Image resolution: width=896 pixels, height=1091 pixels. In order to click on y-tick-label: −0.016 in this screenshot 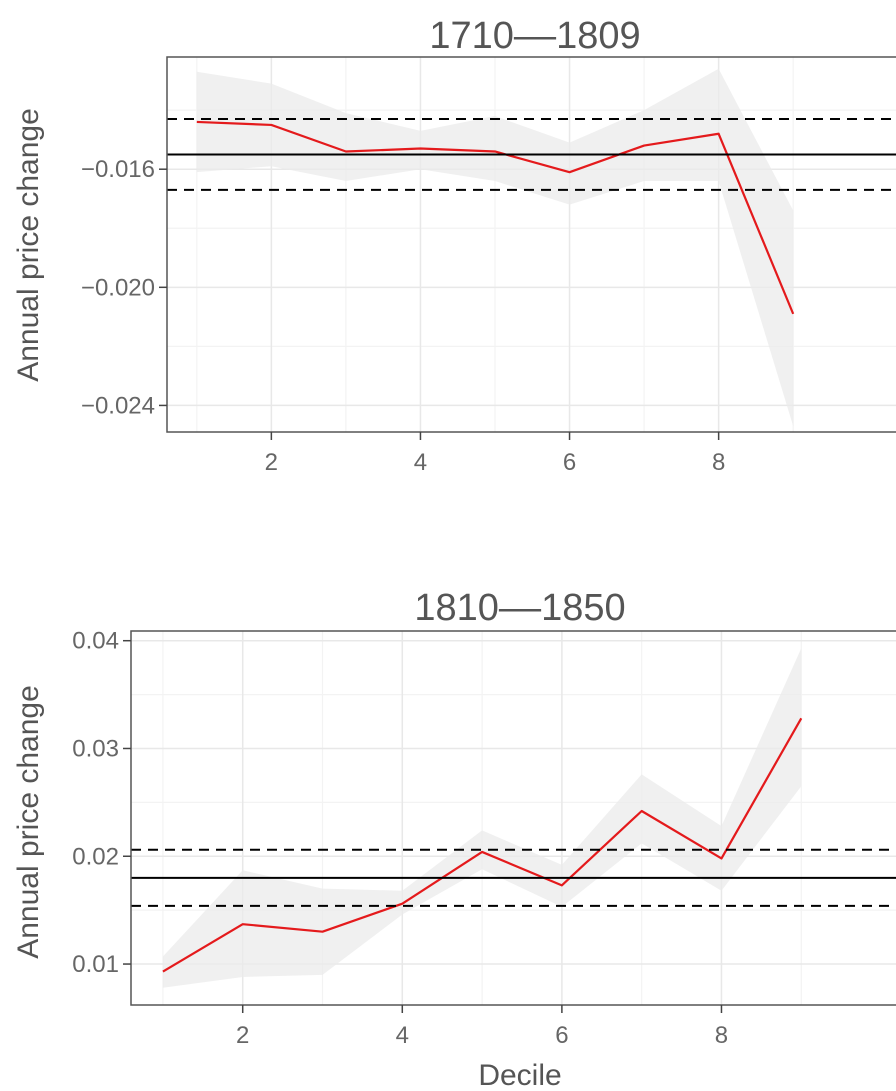, I will do `click(118, 169)`.